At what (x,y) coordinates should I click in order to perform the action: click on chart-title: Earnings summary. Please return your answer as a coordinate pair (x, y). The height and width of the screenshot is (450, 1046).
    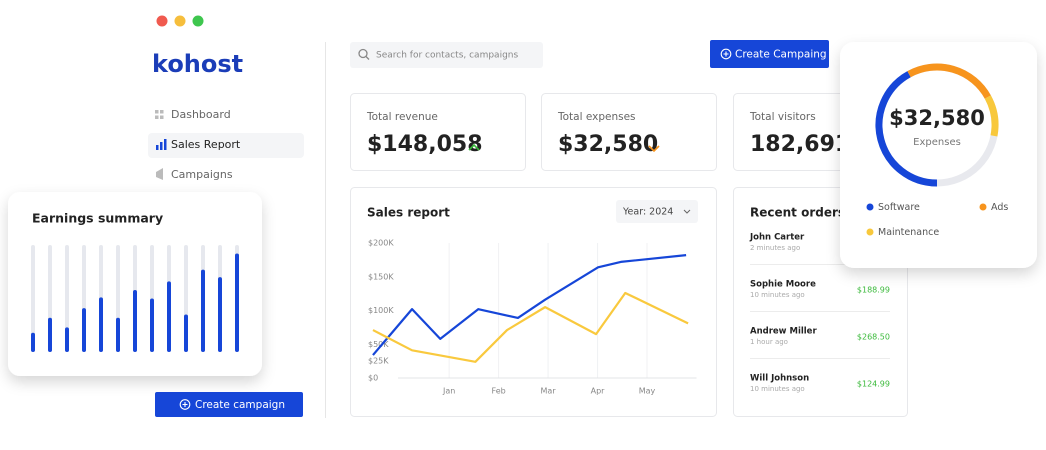
    Looking at the image, I should click on (97, 218).